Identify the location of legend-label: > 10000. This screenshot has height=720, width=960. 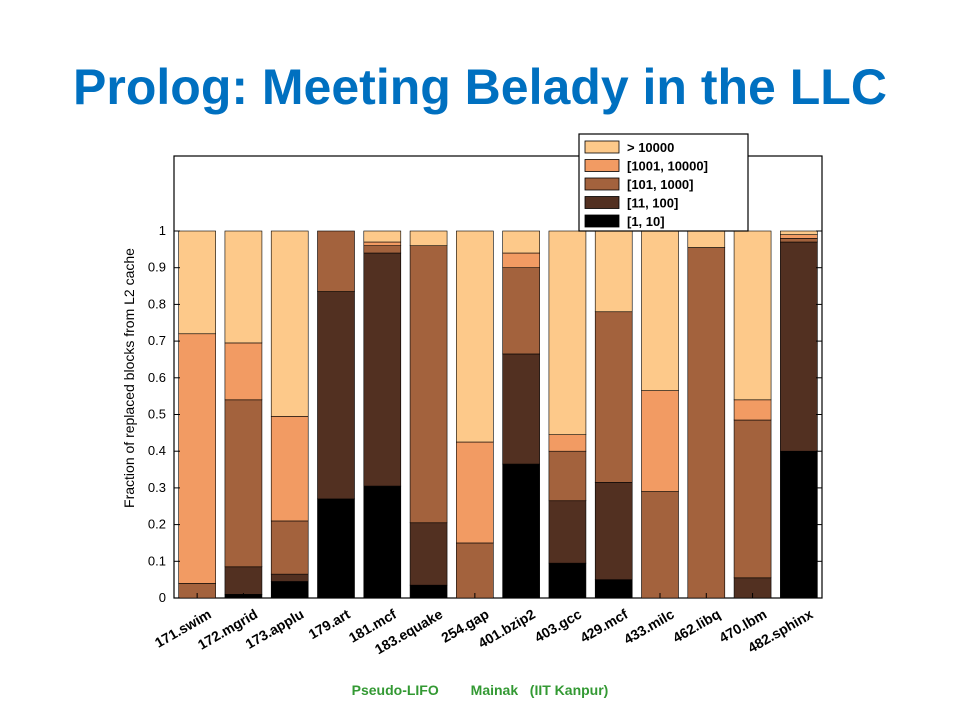
(650, 147).